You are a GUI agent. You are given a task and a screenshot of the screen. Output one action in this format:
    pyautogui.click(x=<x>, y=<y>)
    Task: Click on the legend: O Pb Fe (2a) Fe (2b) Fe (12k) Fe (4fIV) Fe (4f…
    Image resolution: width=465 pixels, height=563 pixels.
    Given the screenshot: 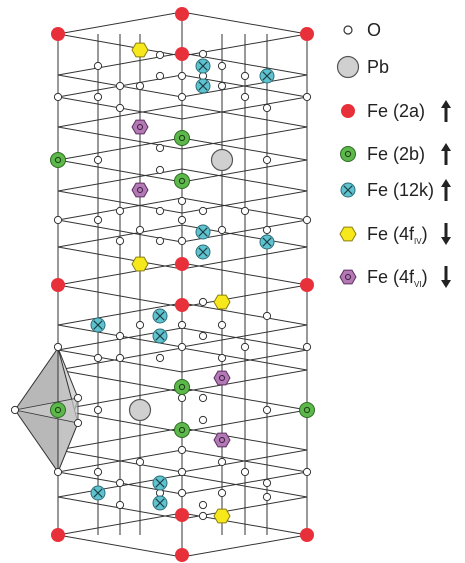 What is the action you would take?
    pyautogui.click(x=393, y=154)
    